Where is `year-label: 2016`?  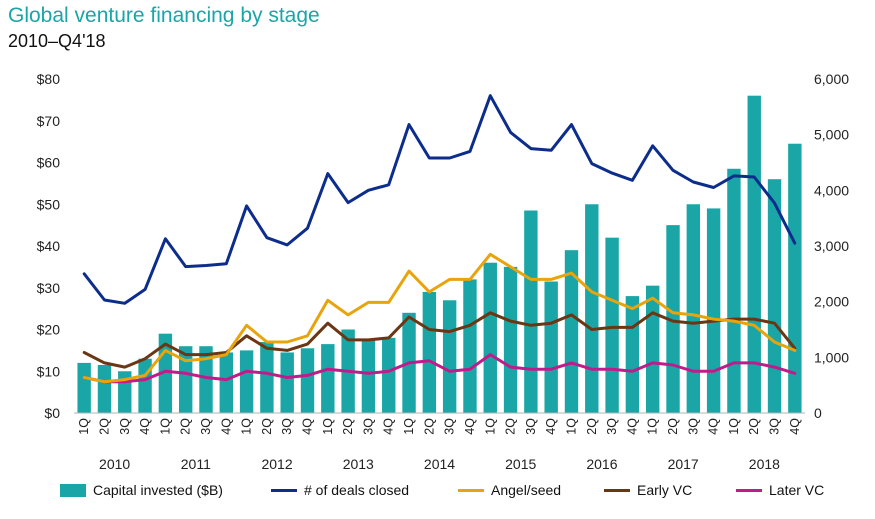
year-label: 2016 is located at coordinates (601, 464).